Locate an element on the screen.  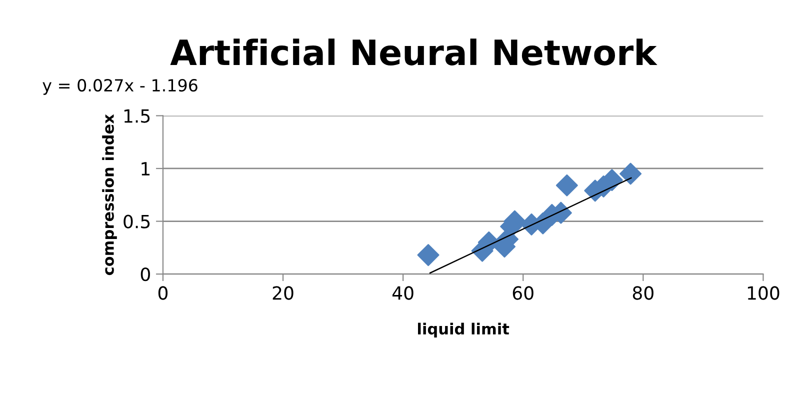
x-tick-label: 0 is located at coordinates (163, 293).